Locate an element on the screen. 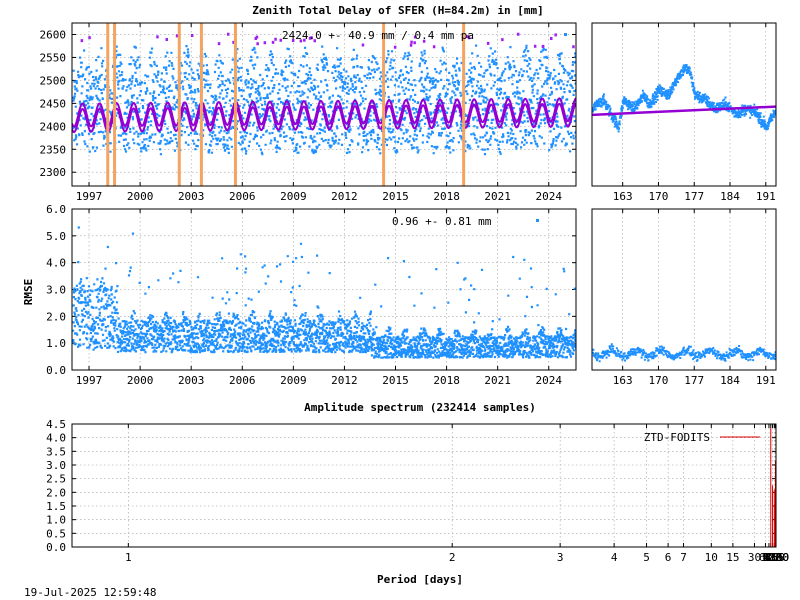 Image resolution: width=800 pixels, height=600 pixels. x-tick-label: 183 is located at coordinates (773, 557).